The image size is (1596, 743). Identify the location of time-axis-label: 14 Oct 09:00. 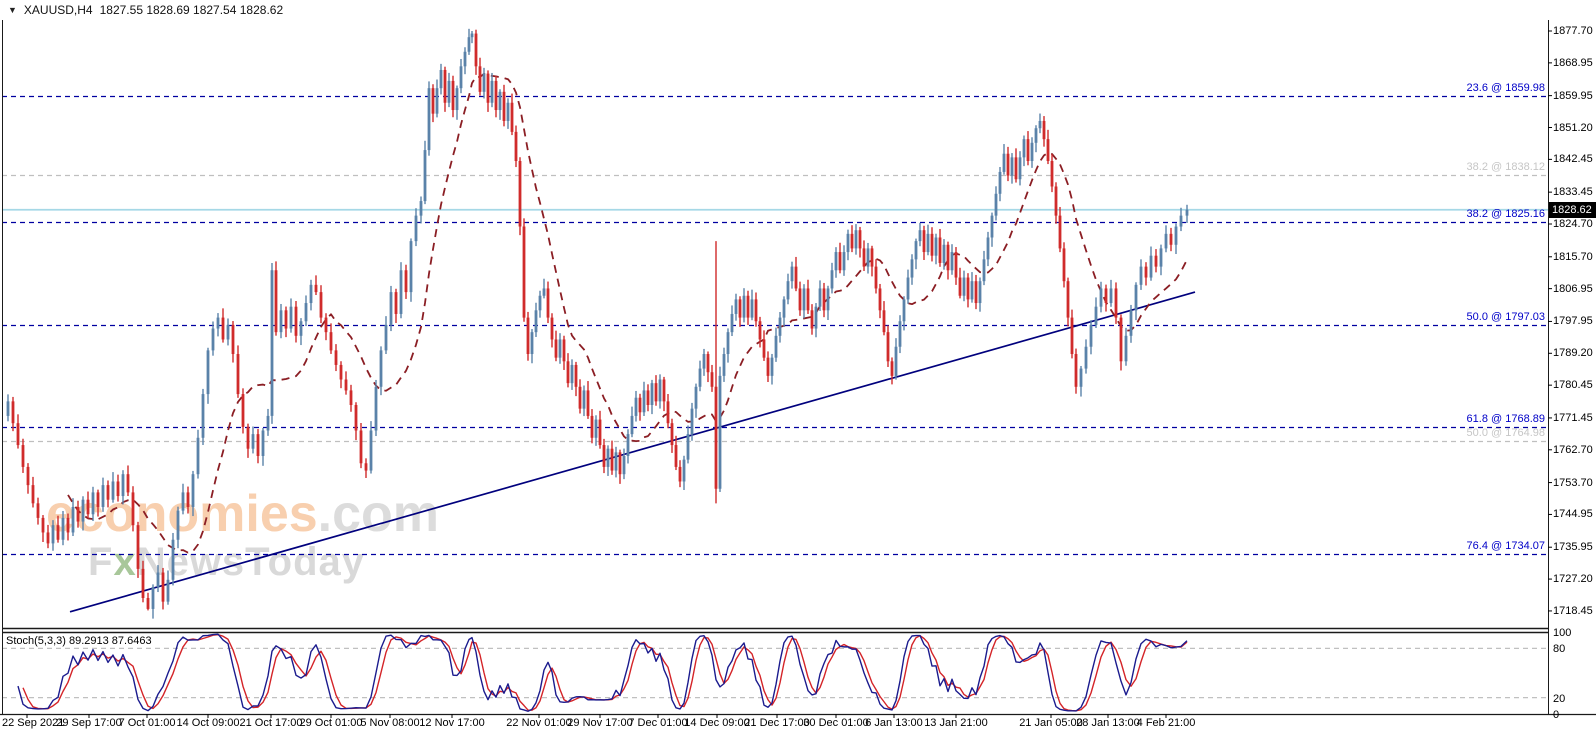
(208, 723).